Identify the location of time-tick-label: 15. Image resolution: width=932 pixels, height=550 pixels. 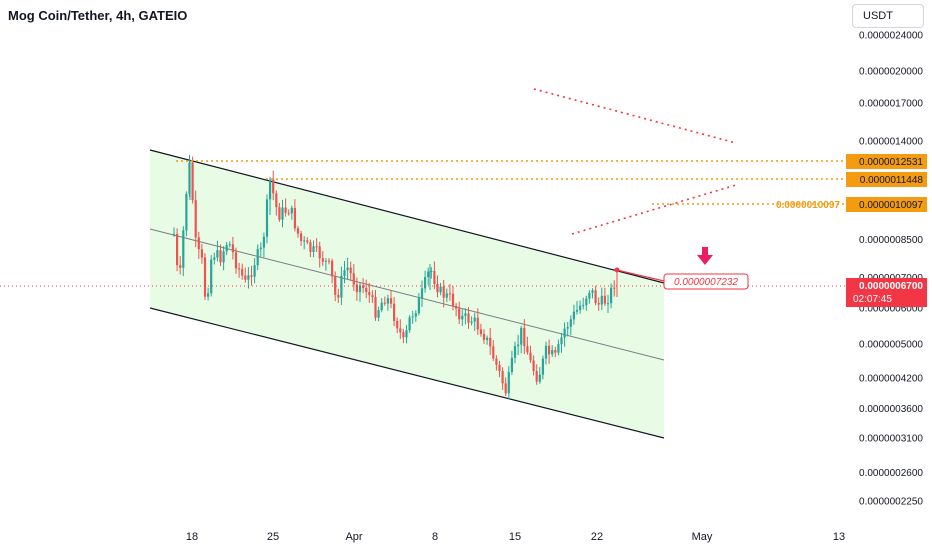
(515, 537).